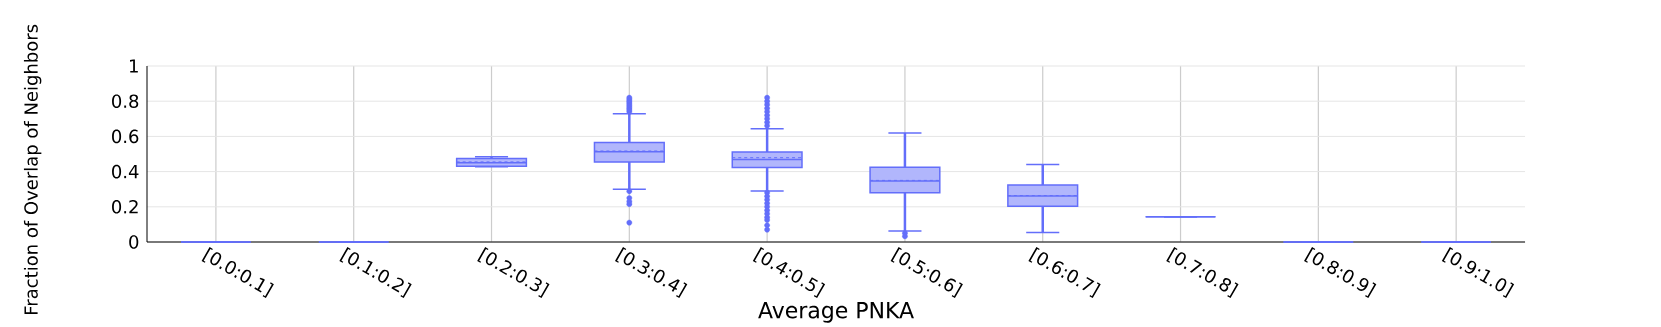 The width and height of the screenshot is (1661, 327). I want to click on y-tick-label: 0.8, so click(125, 101).